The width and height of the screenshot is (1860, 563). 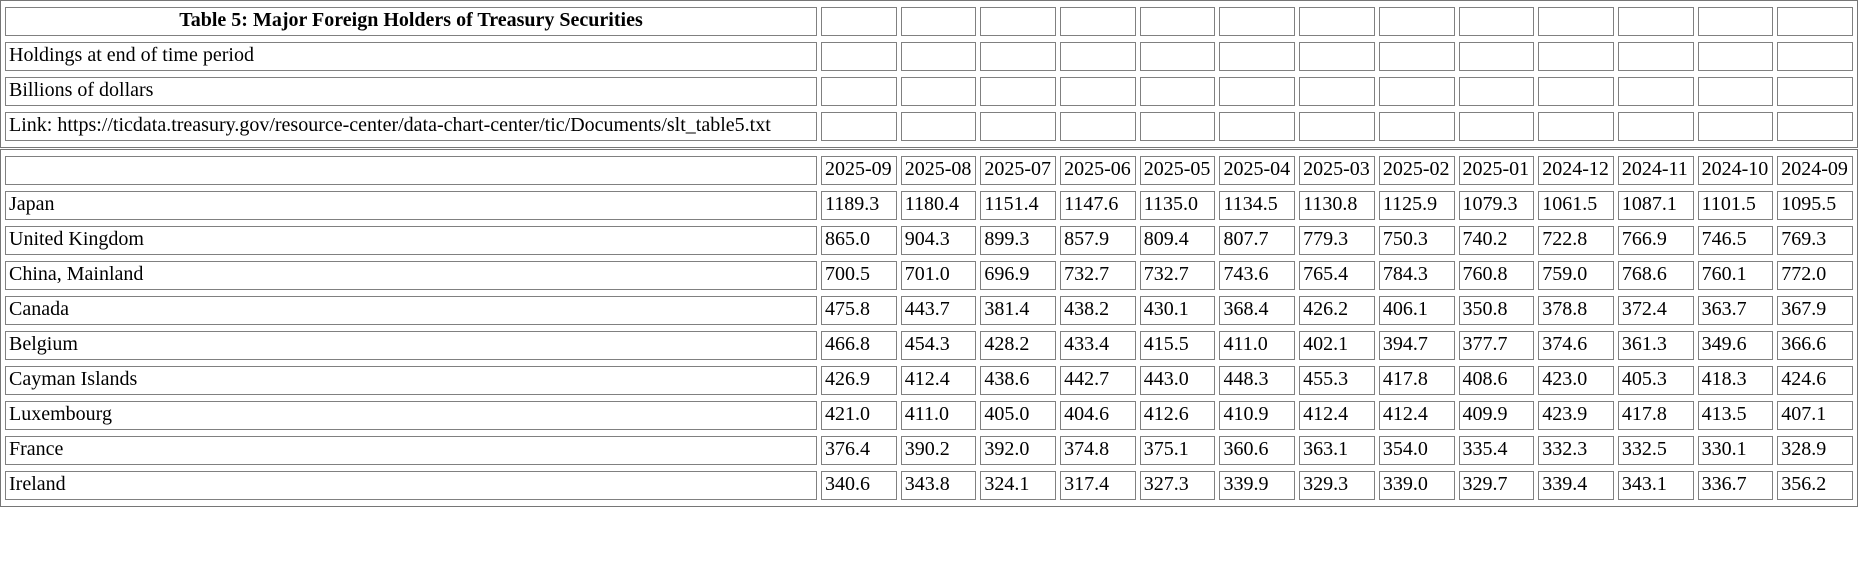 I want to click on value-cell: 332.5, so click(x=1655, y=450).